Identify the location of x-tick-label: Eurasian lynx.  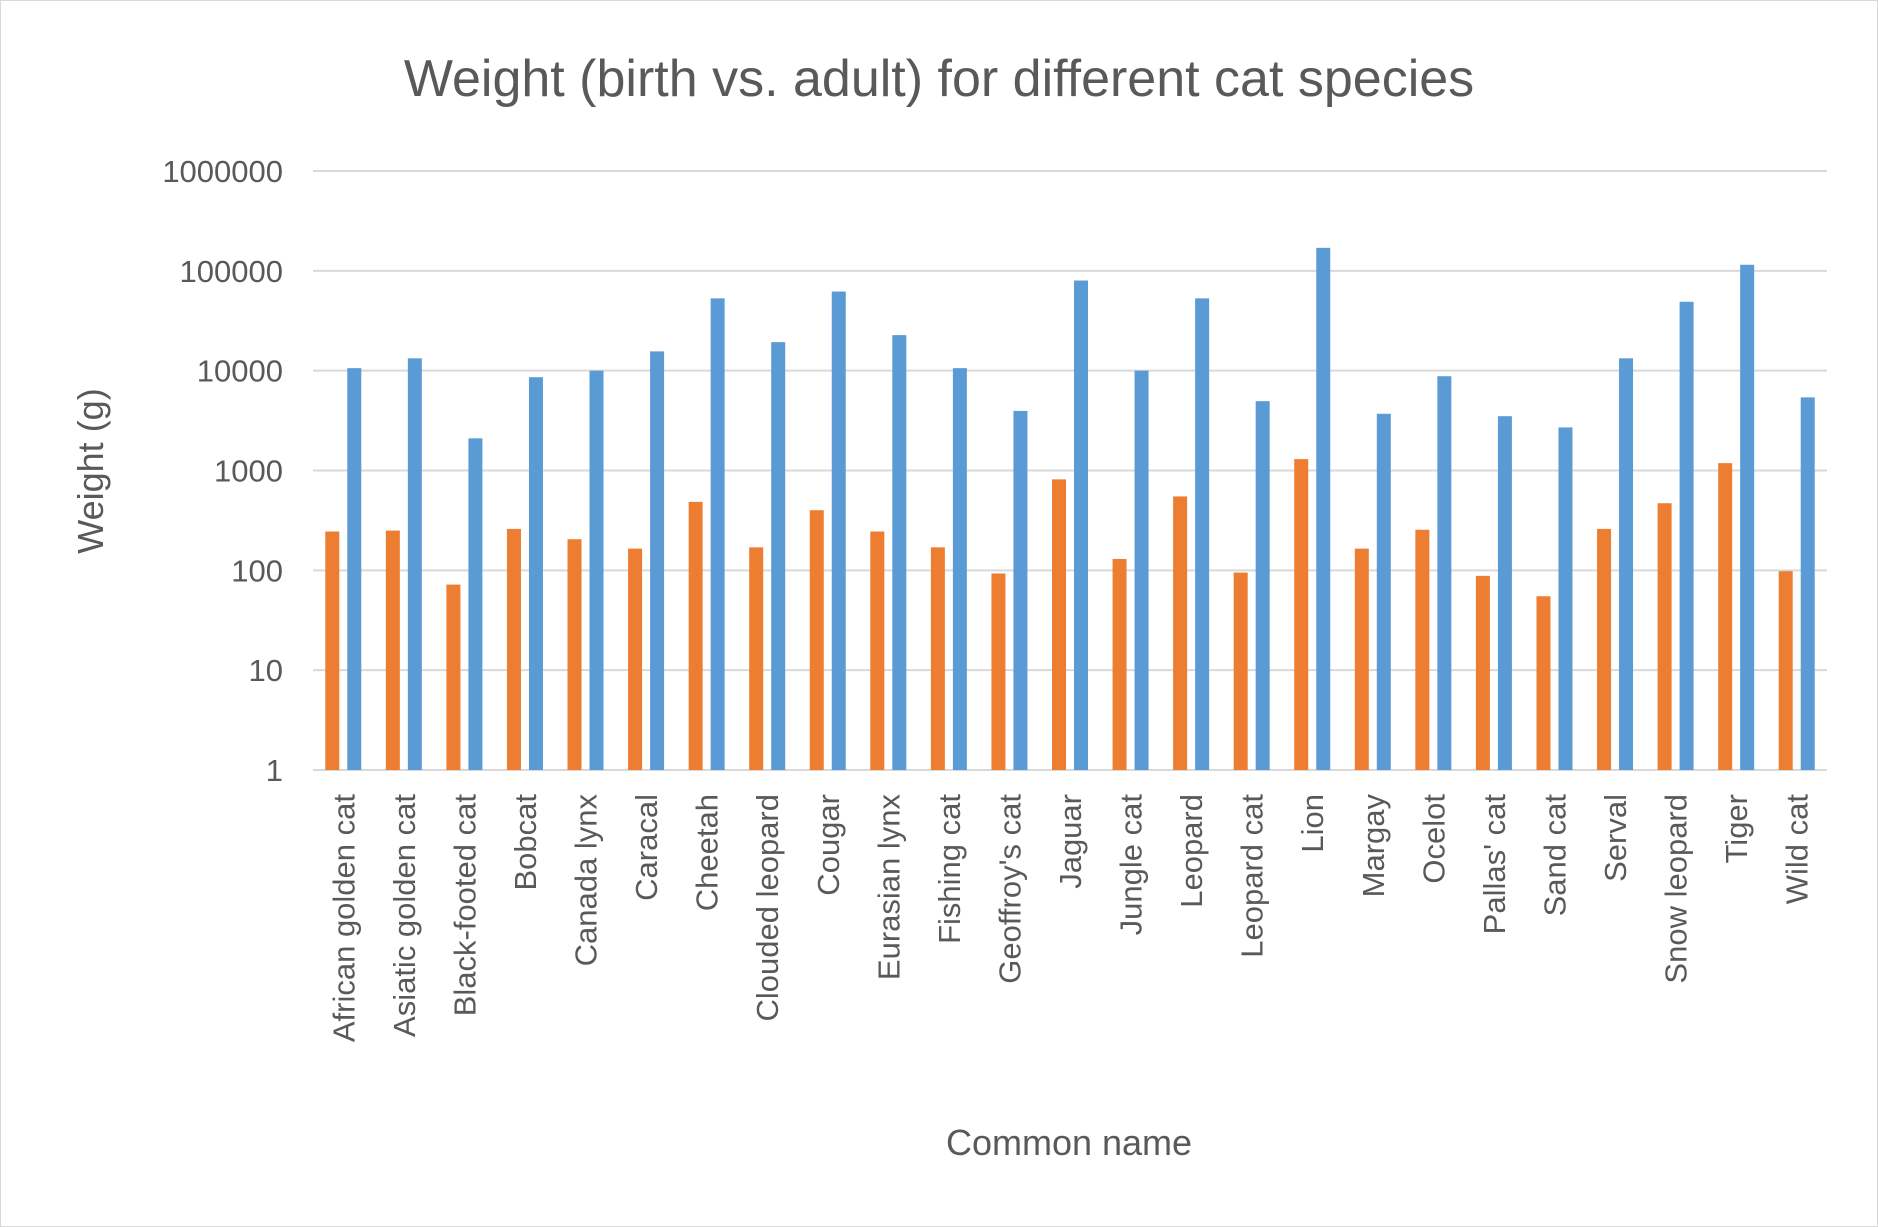
(888, 887).